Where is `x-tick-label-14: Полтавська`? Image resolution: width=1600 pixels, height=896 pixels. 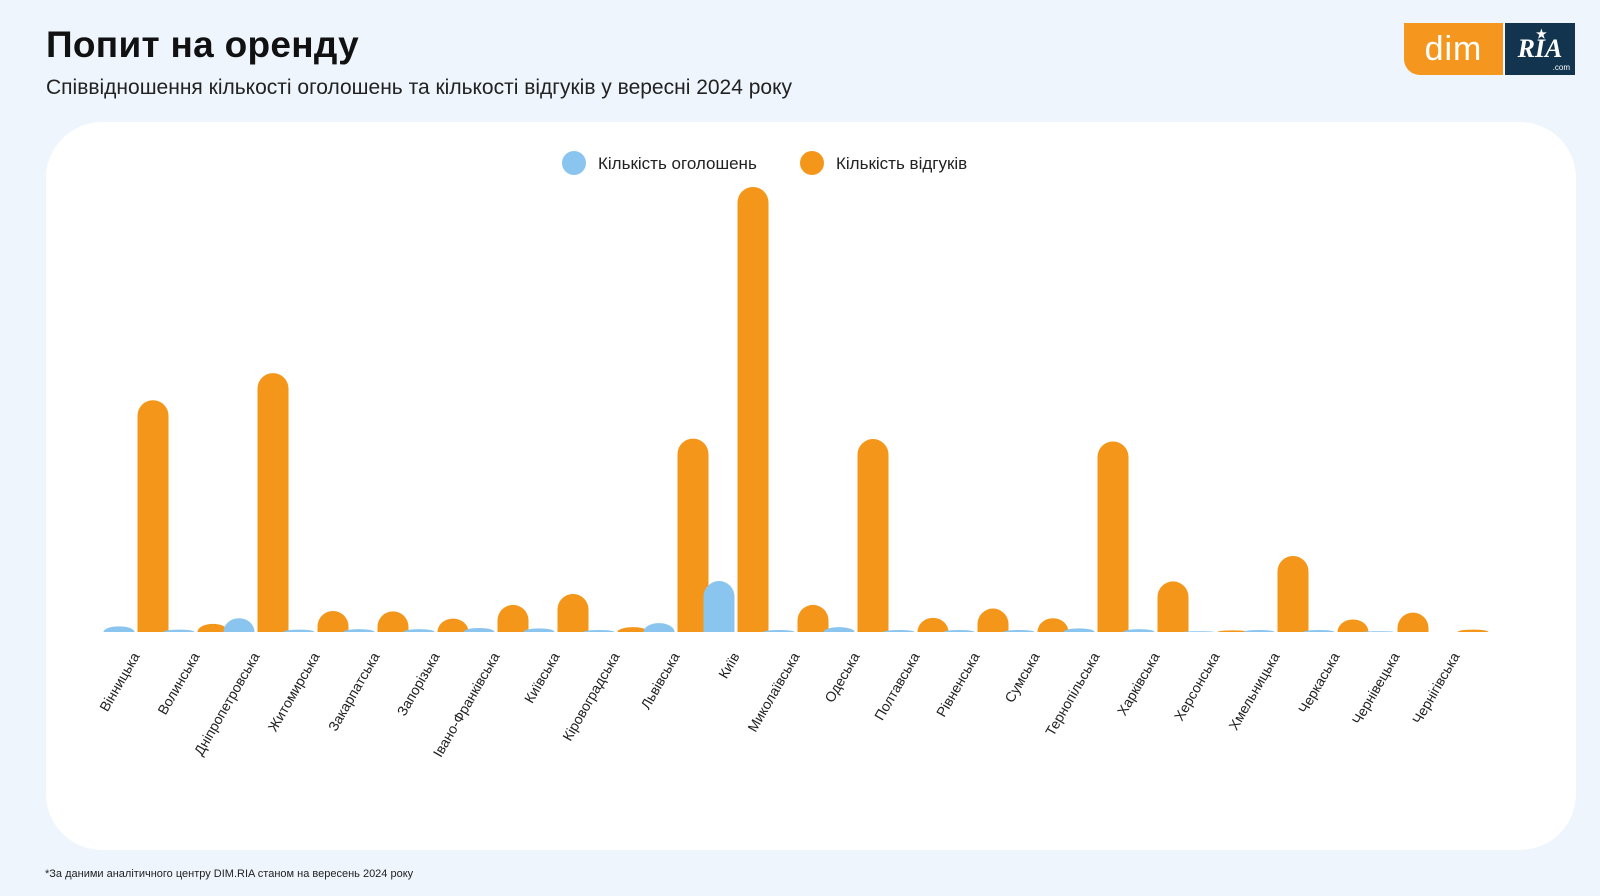 x-tick-label-14: Полтавська is located at coordinates (897, 686).